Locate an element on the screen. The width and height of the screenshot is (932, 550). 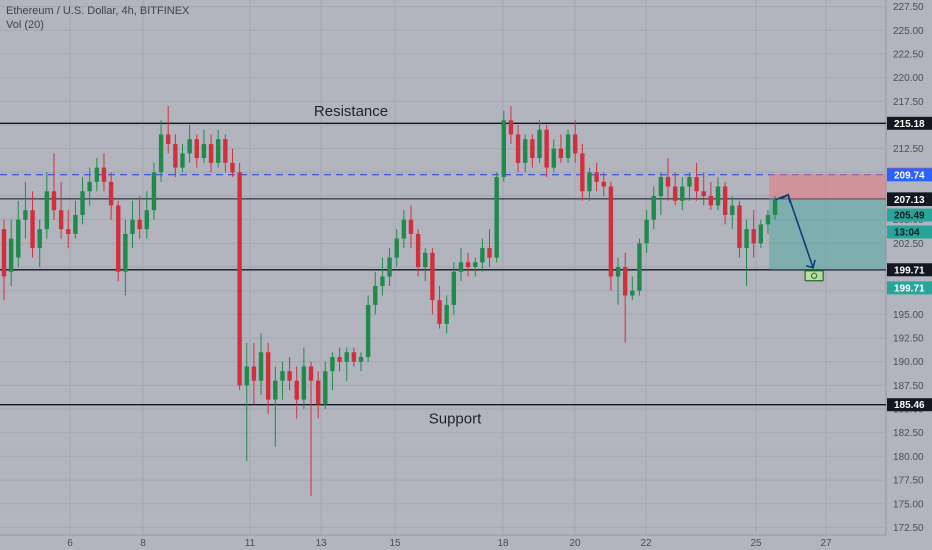
price-tick-label: 225.00 is located at coordinates (908, 31).